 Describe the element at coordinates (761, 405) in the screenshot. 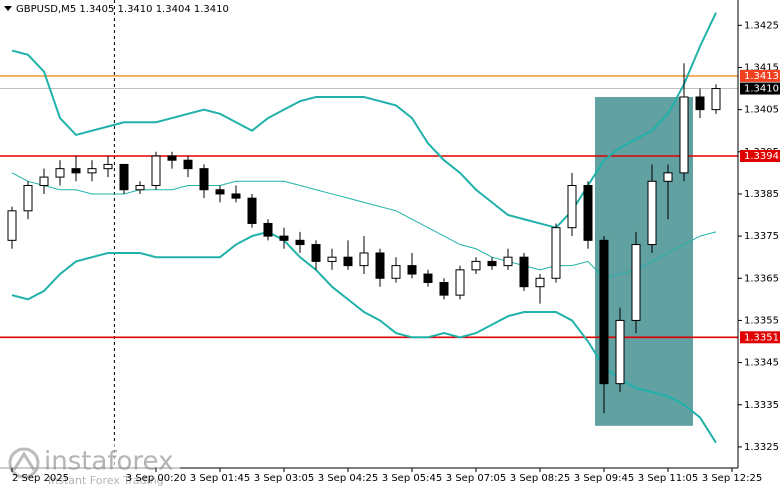

I see `y-tick-label: 1.3335` at that location.